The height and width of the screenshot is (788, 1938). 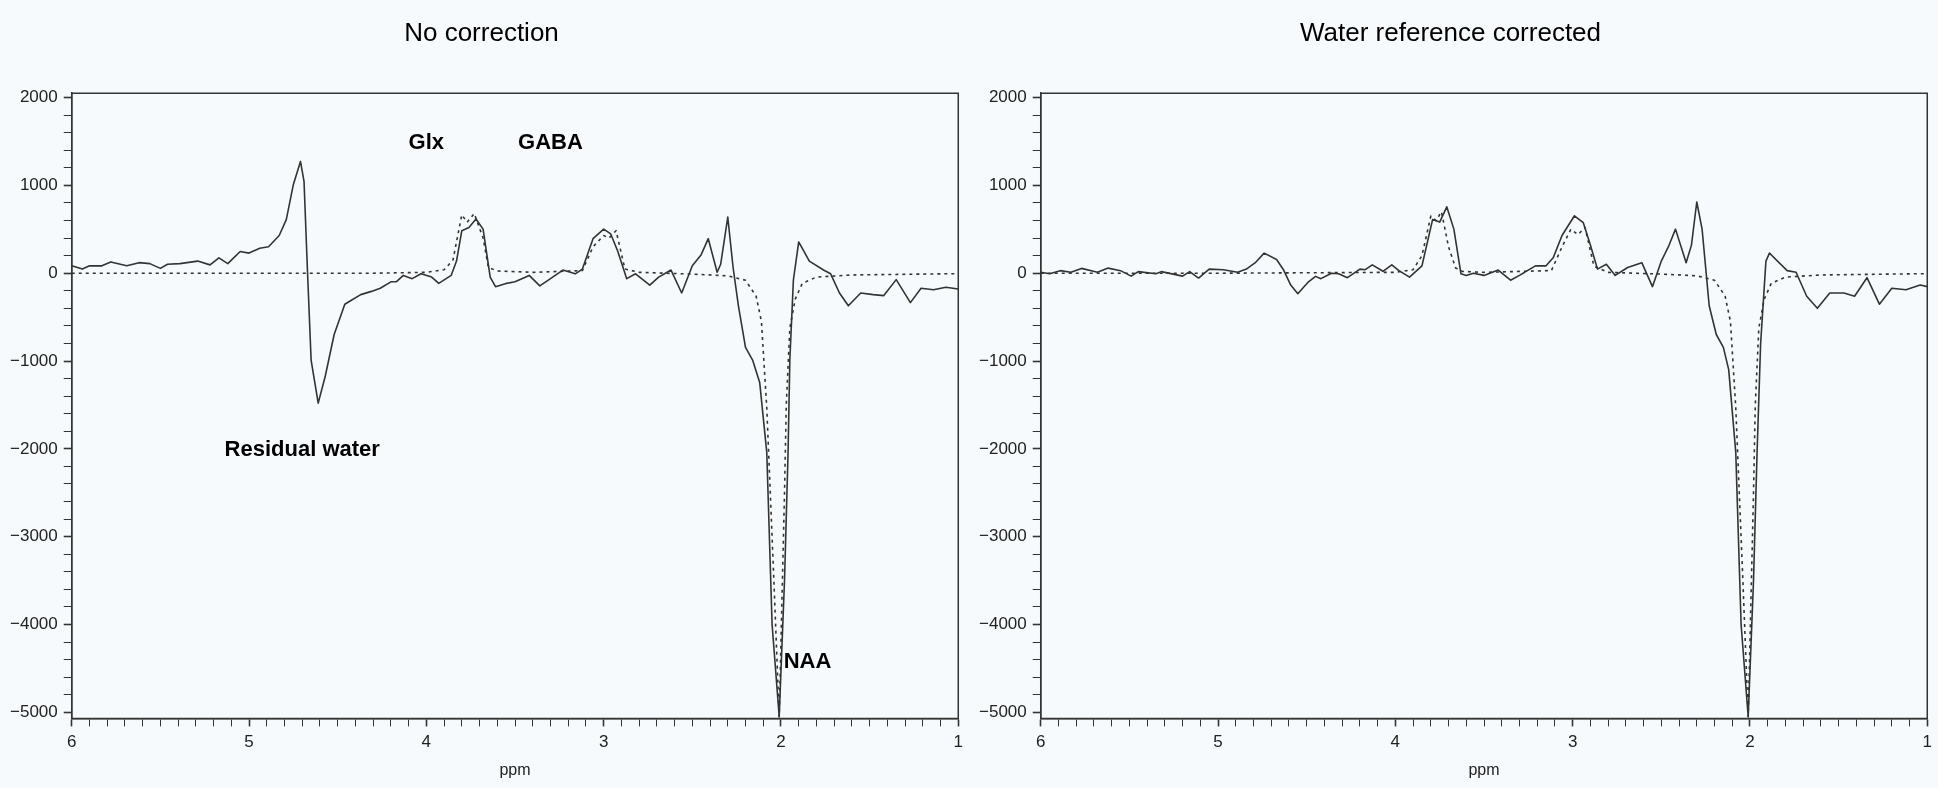 What do you see at coordinates (807, 661) in the screenshot?
I see `annotation: NAA` at bounding box center [807, 661].